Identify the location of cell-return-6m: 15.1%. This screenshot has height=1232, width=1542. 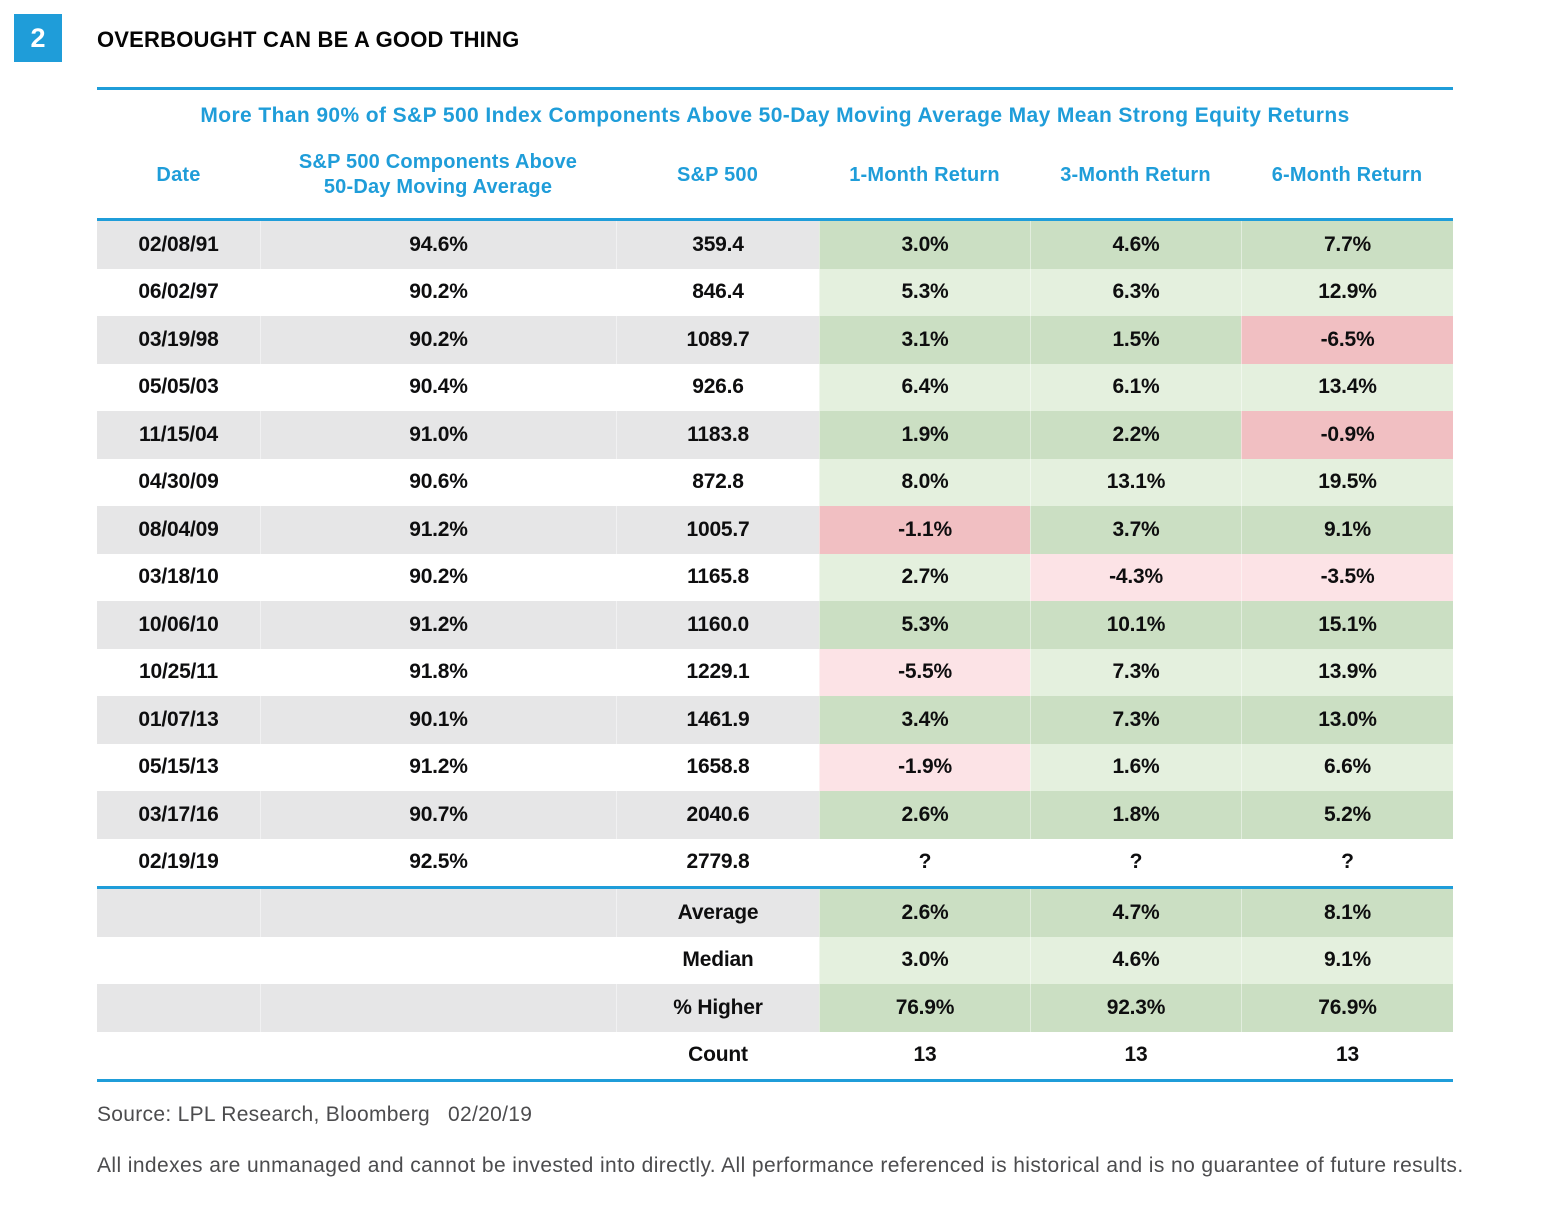
(1347, 625).